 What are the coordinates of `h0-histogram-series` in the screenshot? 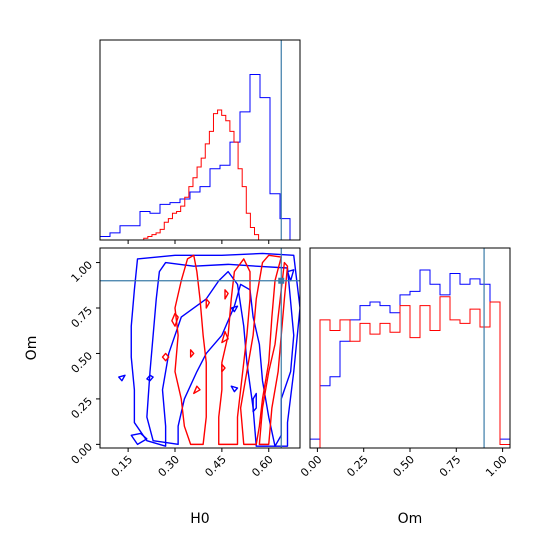 It's located at (199, 157).